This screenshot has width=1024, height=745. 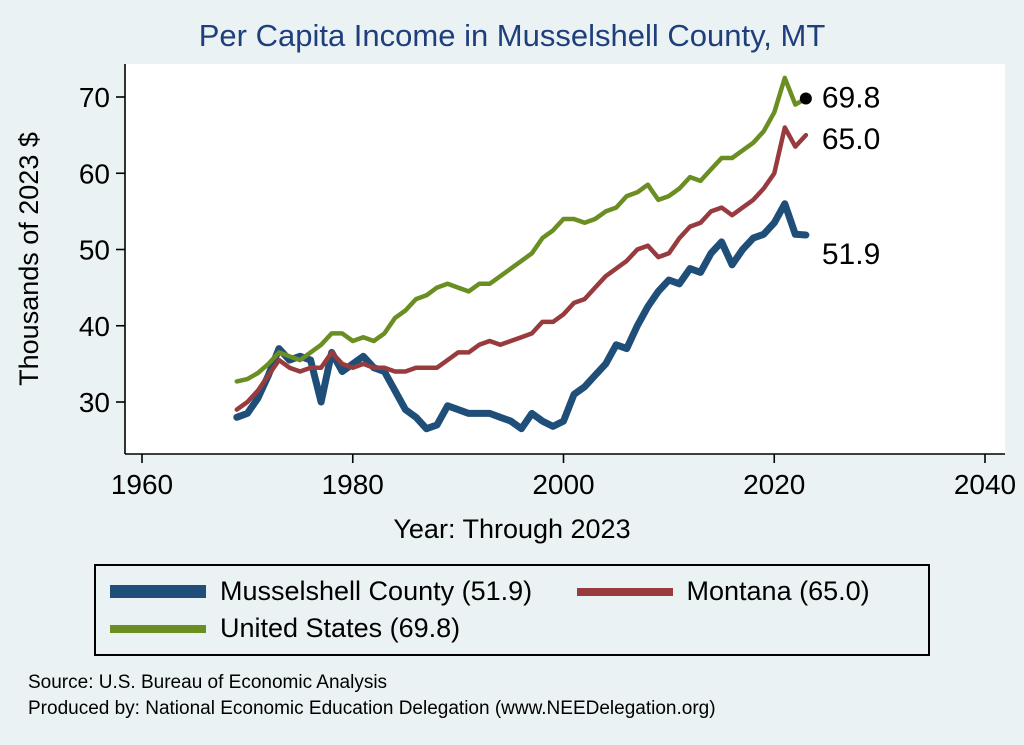 What do you see at coordinates (142, 484) in the screenshot?
I see `x-tick-label: 1960` at bounding box center [142, 484].